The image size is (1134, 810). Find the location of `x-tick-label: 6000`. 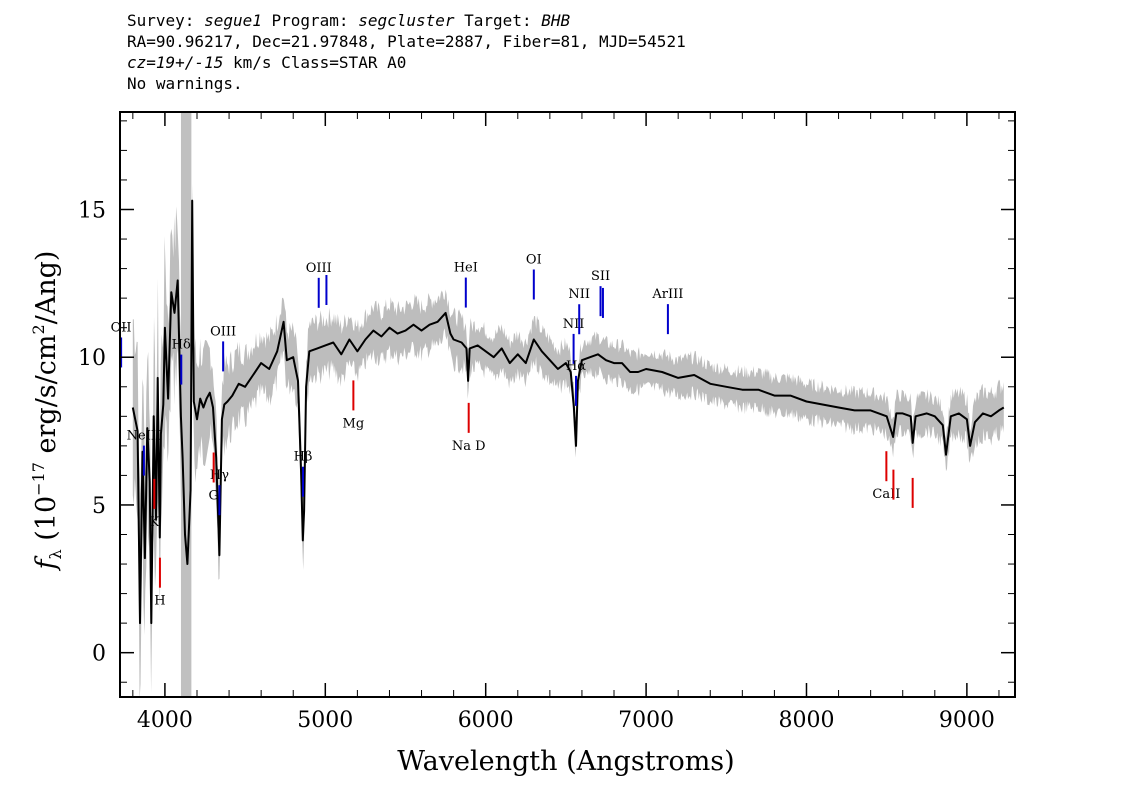

x-tick-label: 6000 is located at coordinates (486, 720).